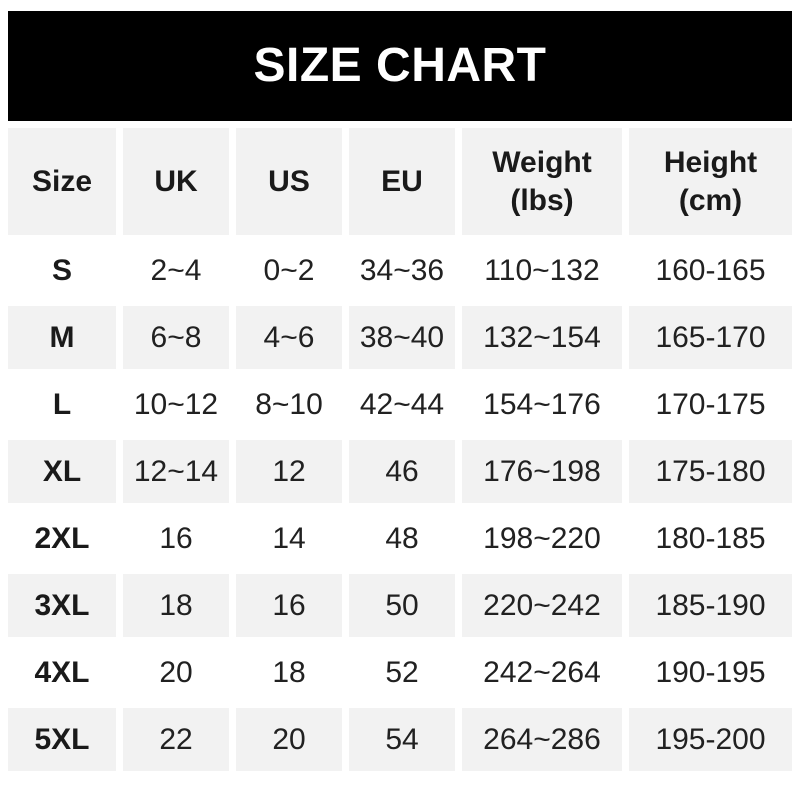  I want to click on table-header: Size UK US EU Weight (lbs) Height (cm), so click(400, 181).